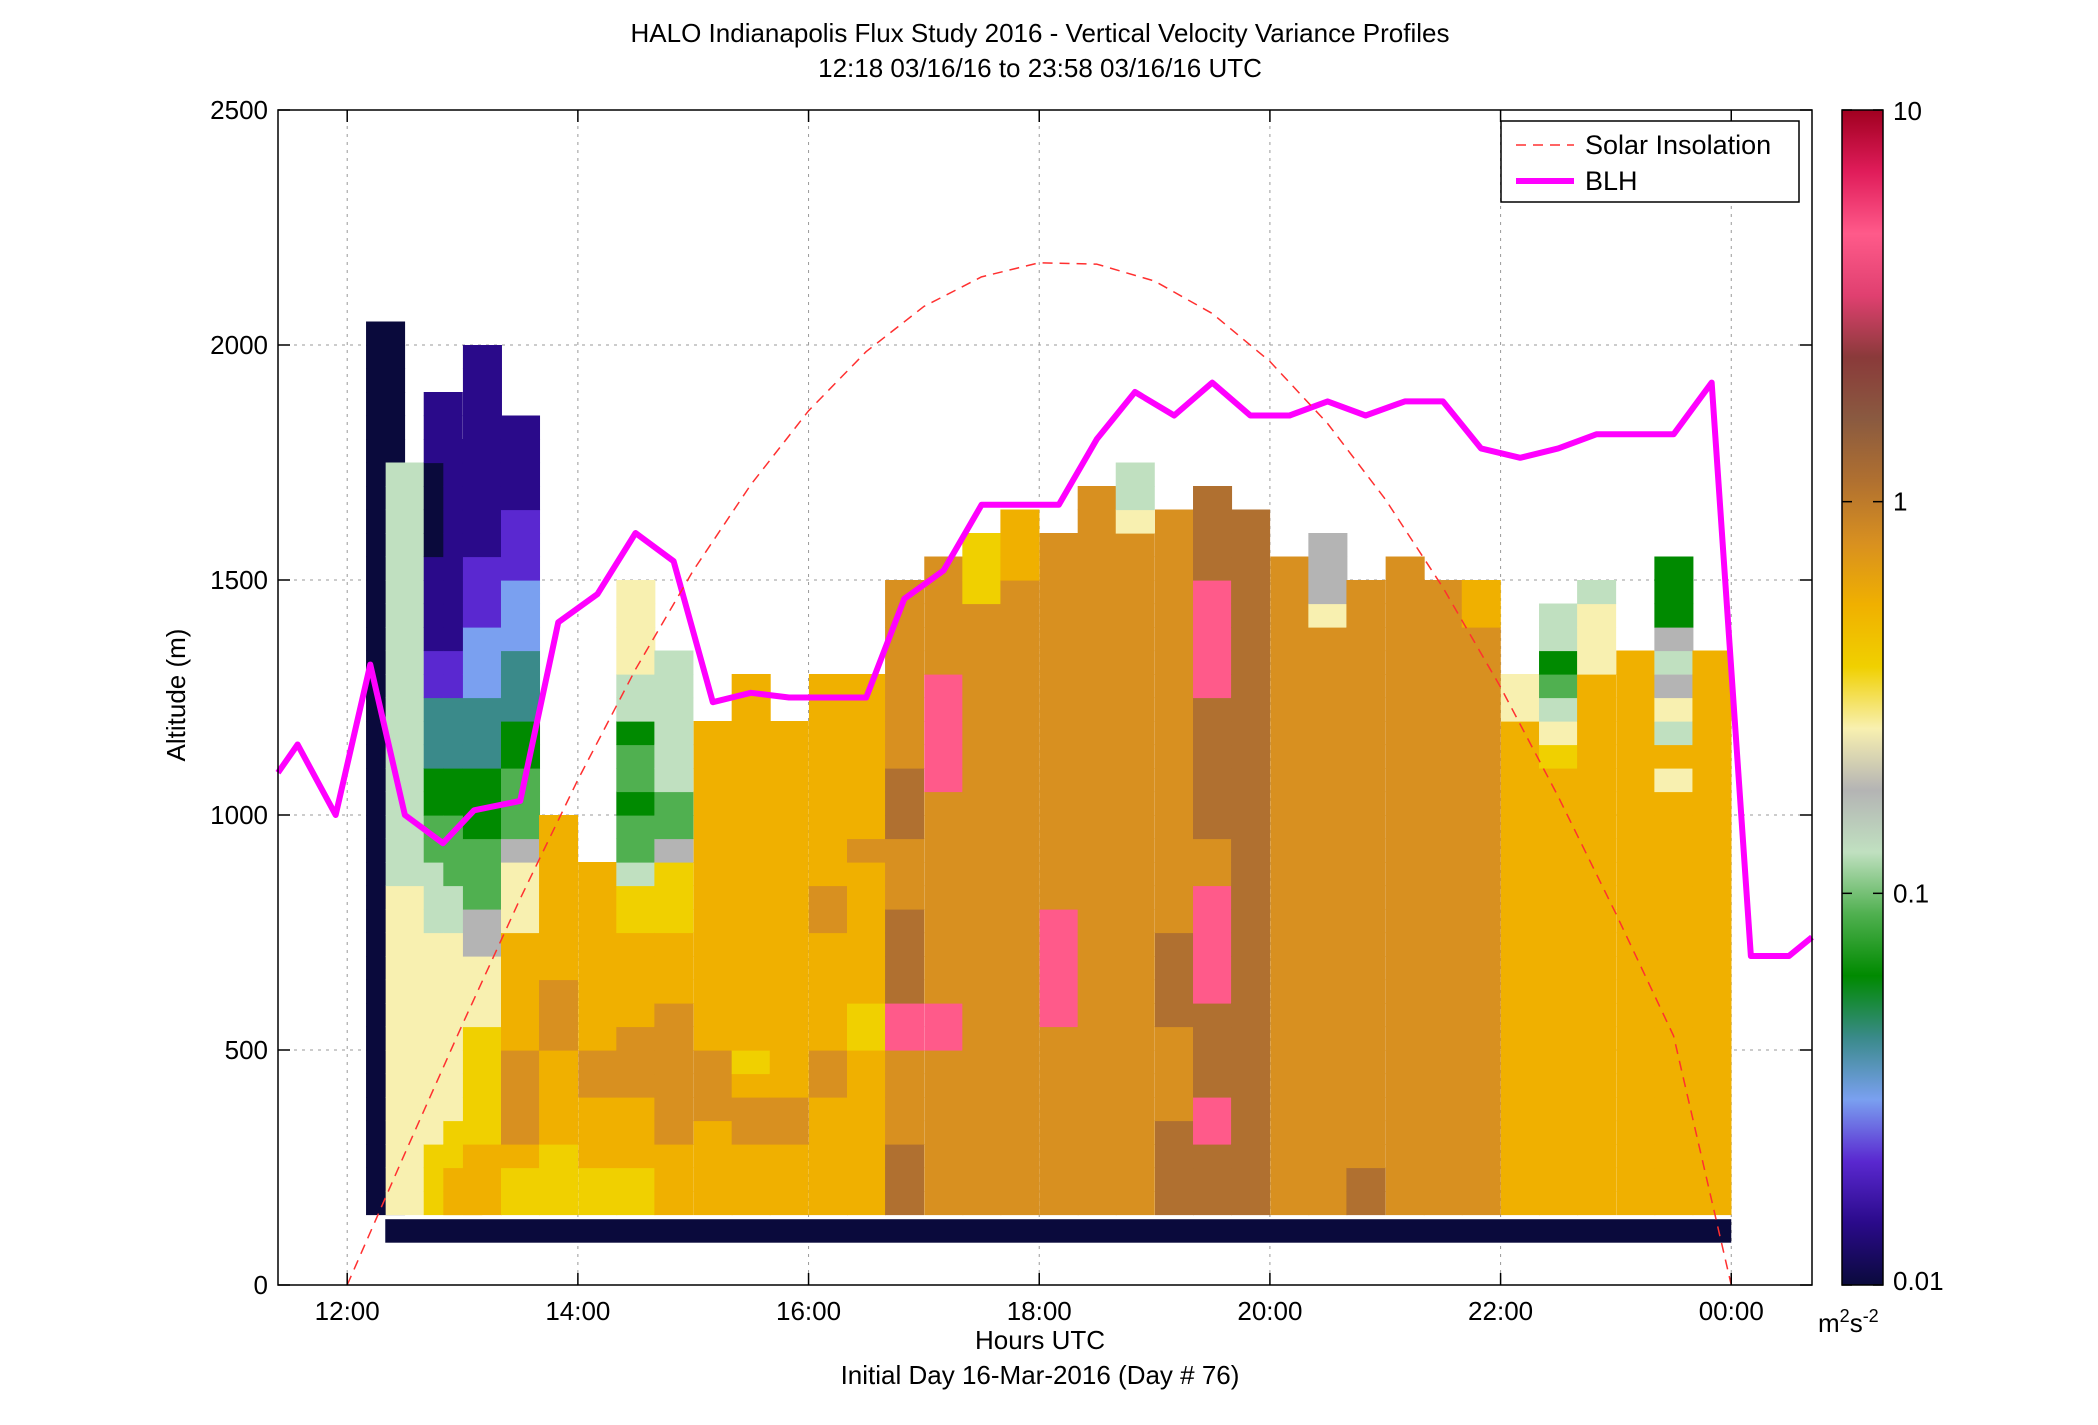  I want to click on x-tick-label: 14:00, so click(577, 1311).